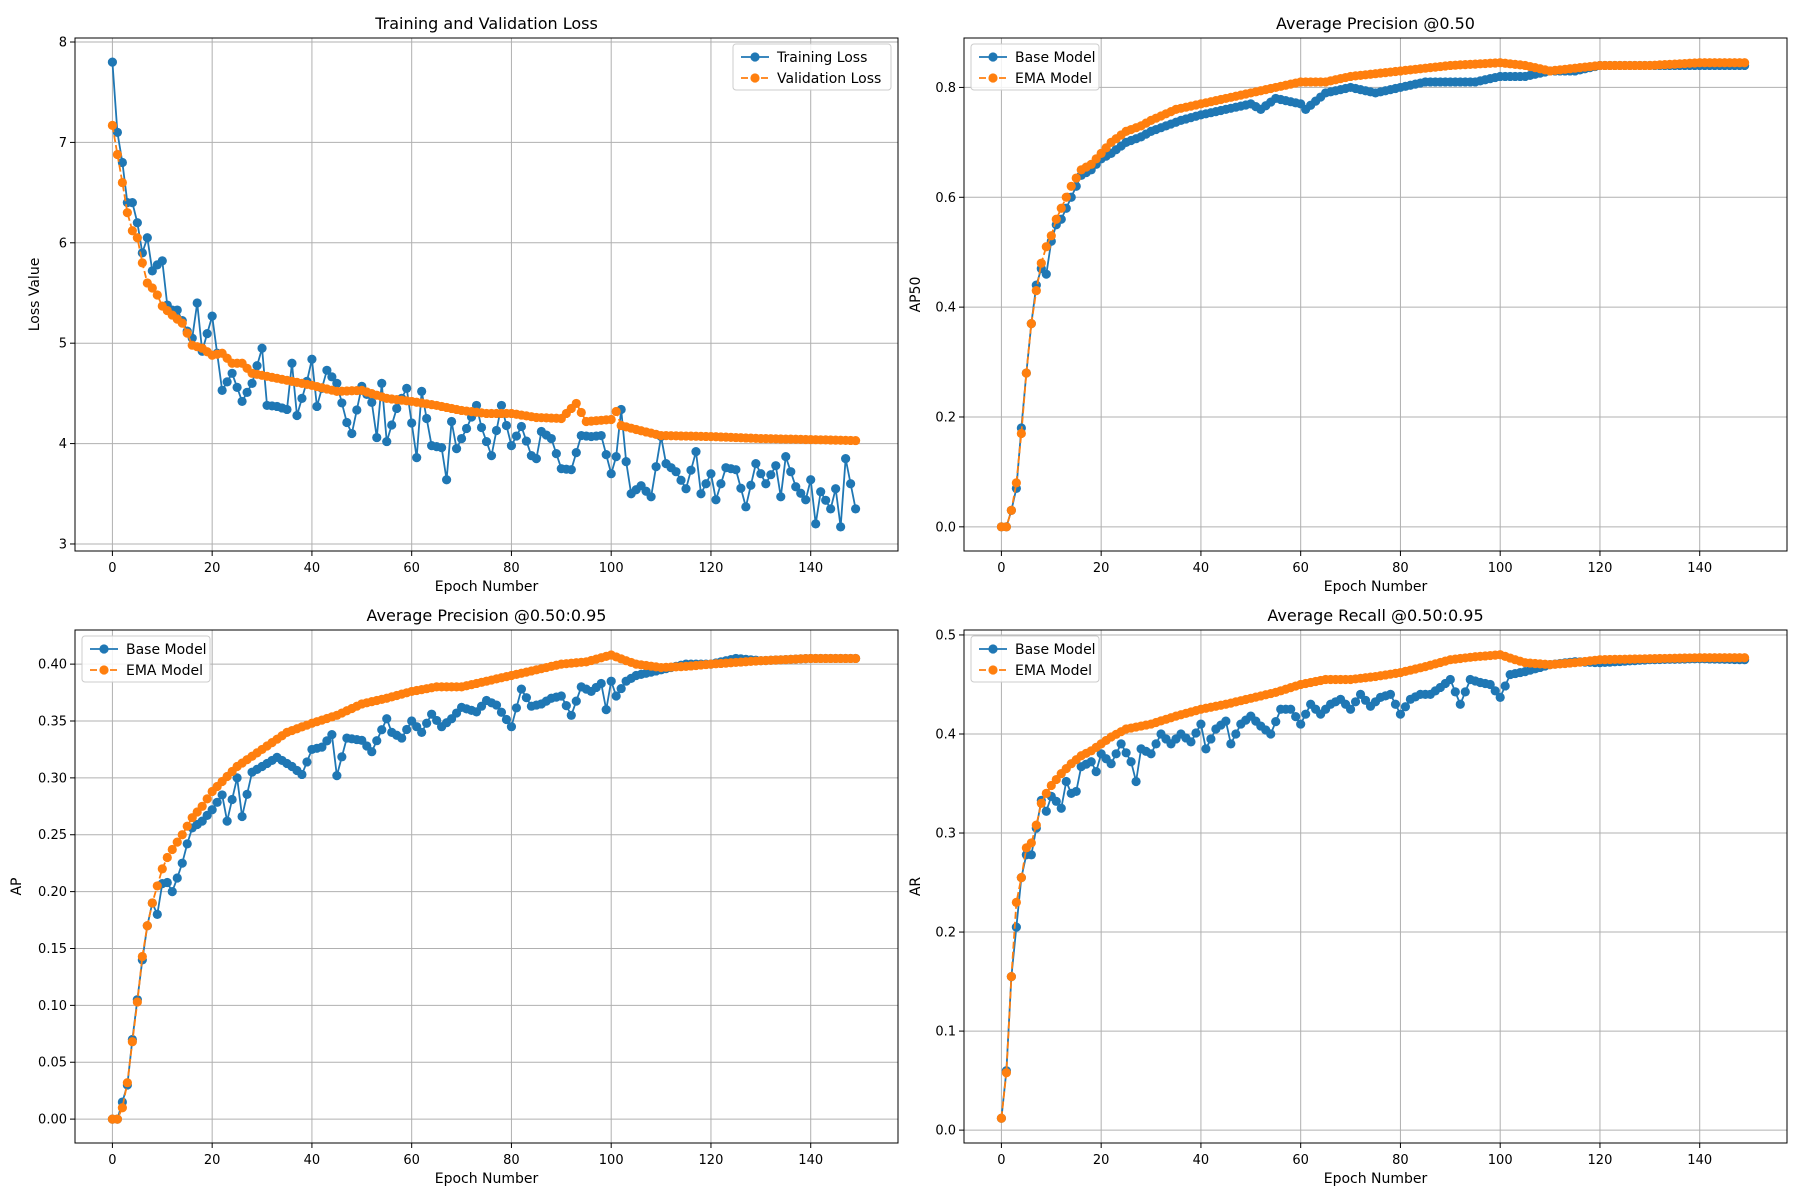 The width and height of the screenshot is (1800, 1200). Describe the element at coordinates (52, 1063) in the screenshot. I see `y-tick-label: 0.05` at that location.